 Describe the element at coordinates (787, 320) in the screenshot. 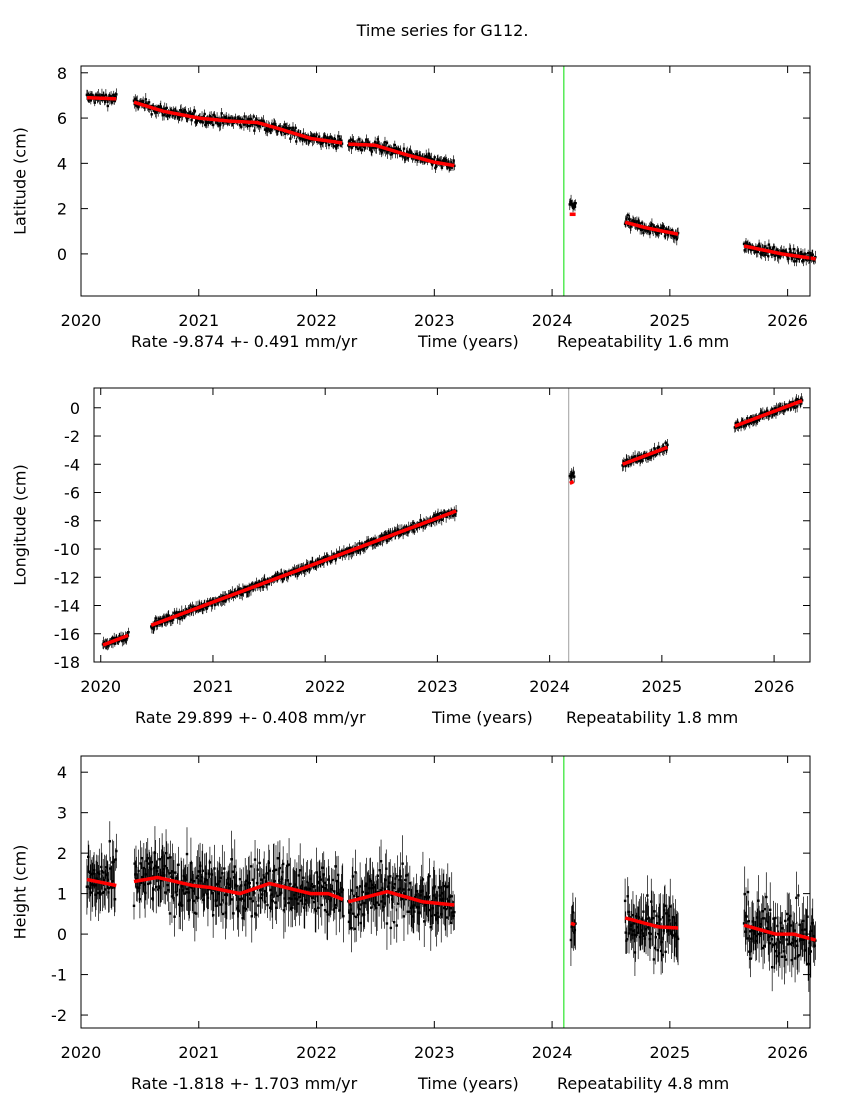

I see `x-tick-label: 2026` at that location.